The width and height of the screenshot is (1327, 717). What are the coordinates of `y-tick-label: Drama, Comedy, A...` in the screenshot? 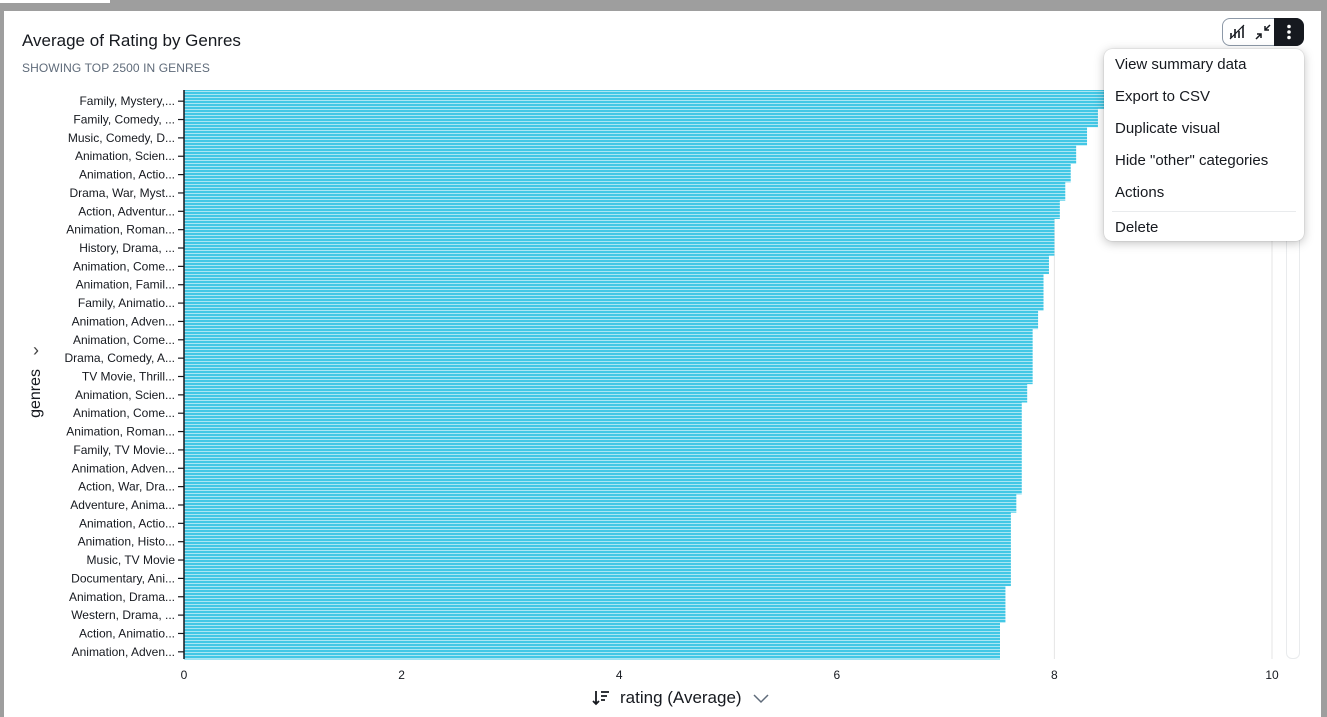 It's located at (120, 358).